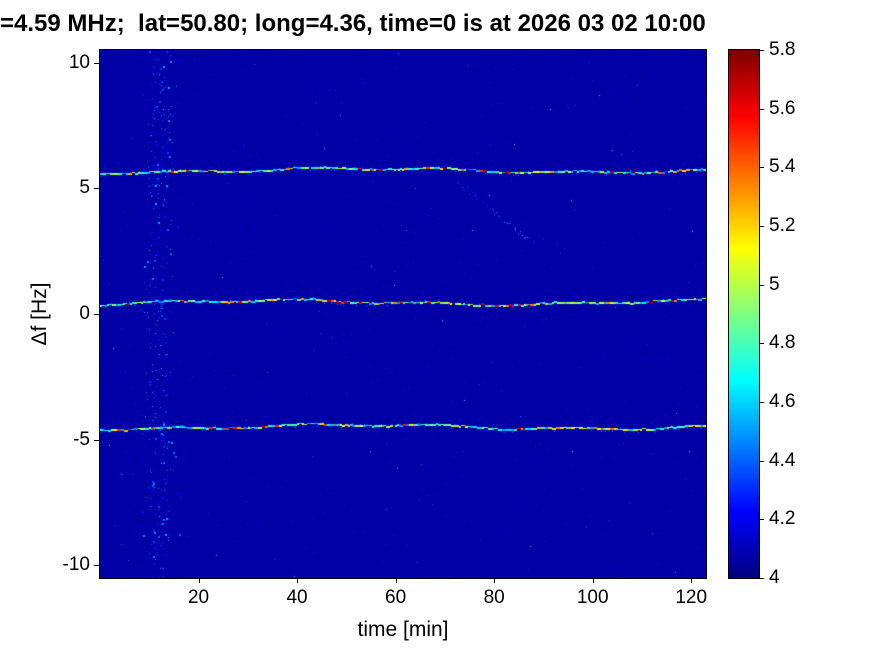 This screenshot has width=875, height=656. I want to click on colorbar-tick-label: 4.8, so click(782, 343).